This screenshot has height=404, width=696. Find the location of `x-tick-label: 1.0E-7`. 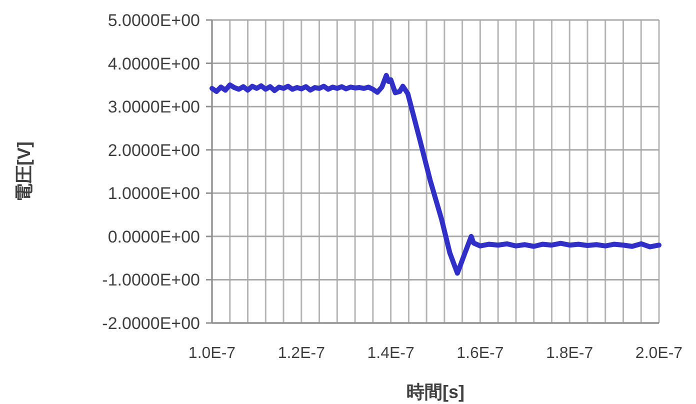

x-tick-label: 1.0E-7 is located at coordinates (212, 353).